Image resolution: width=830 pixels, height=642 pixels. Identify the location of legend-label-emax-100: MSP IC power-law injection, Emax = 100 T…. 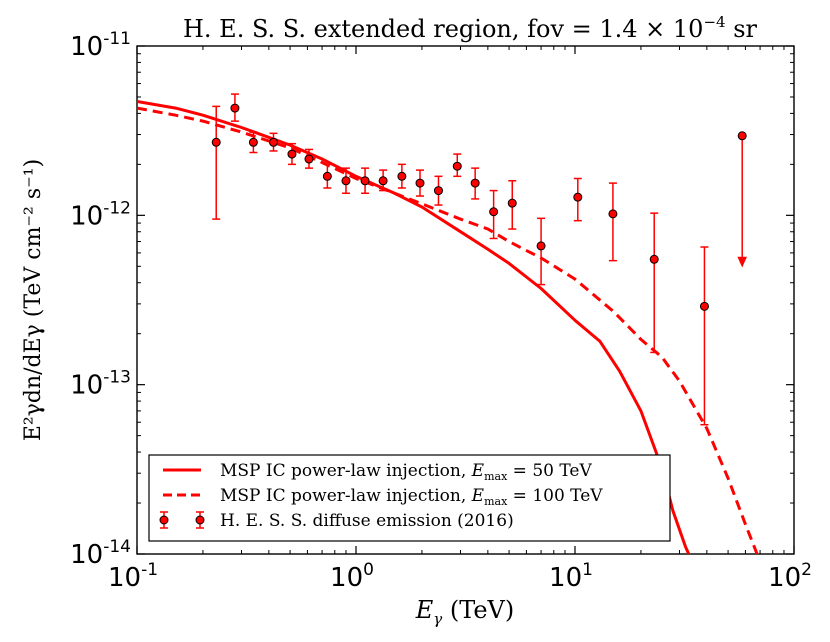
(411, 497).